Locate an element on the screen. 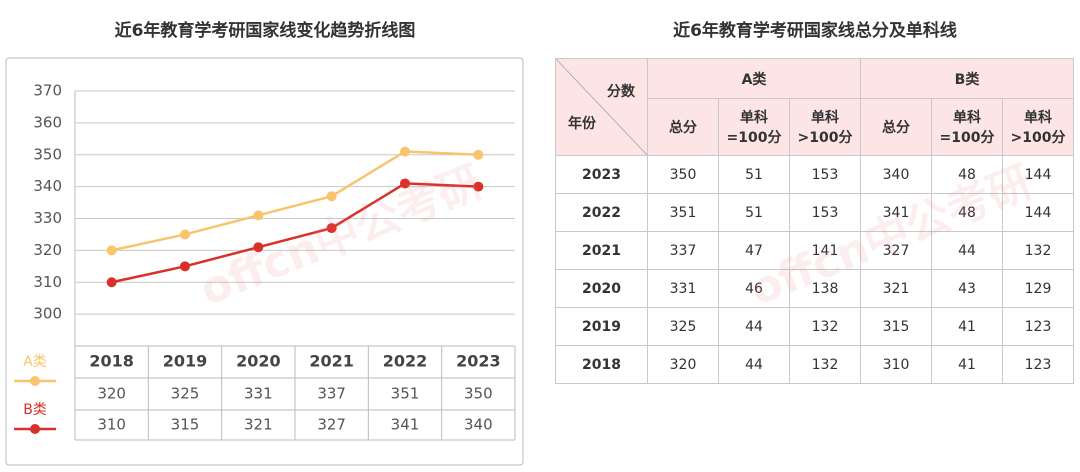  corner-cell: 分数 年份 is located at coordinates (601, 107).